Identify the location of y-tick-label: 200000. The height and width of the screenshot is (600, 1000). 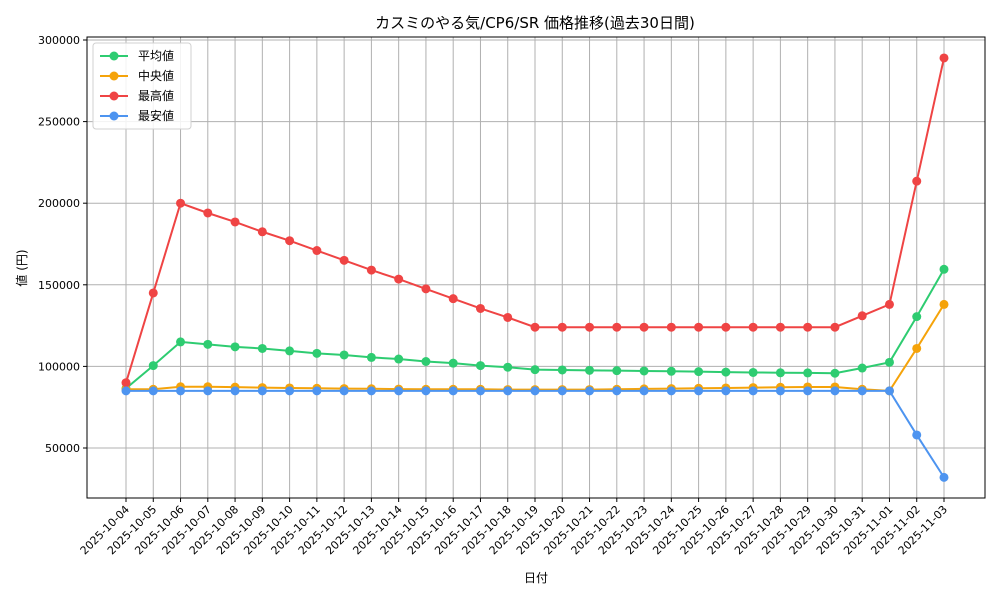
(59, 203).